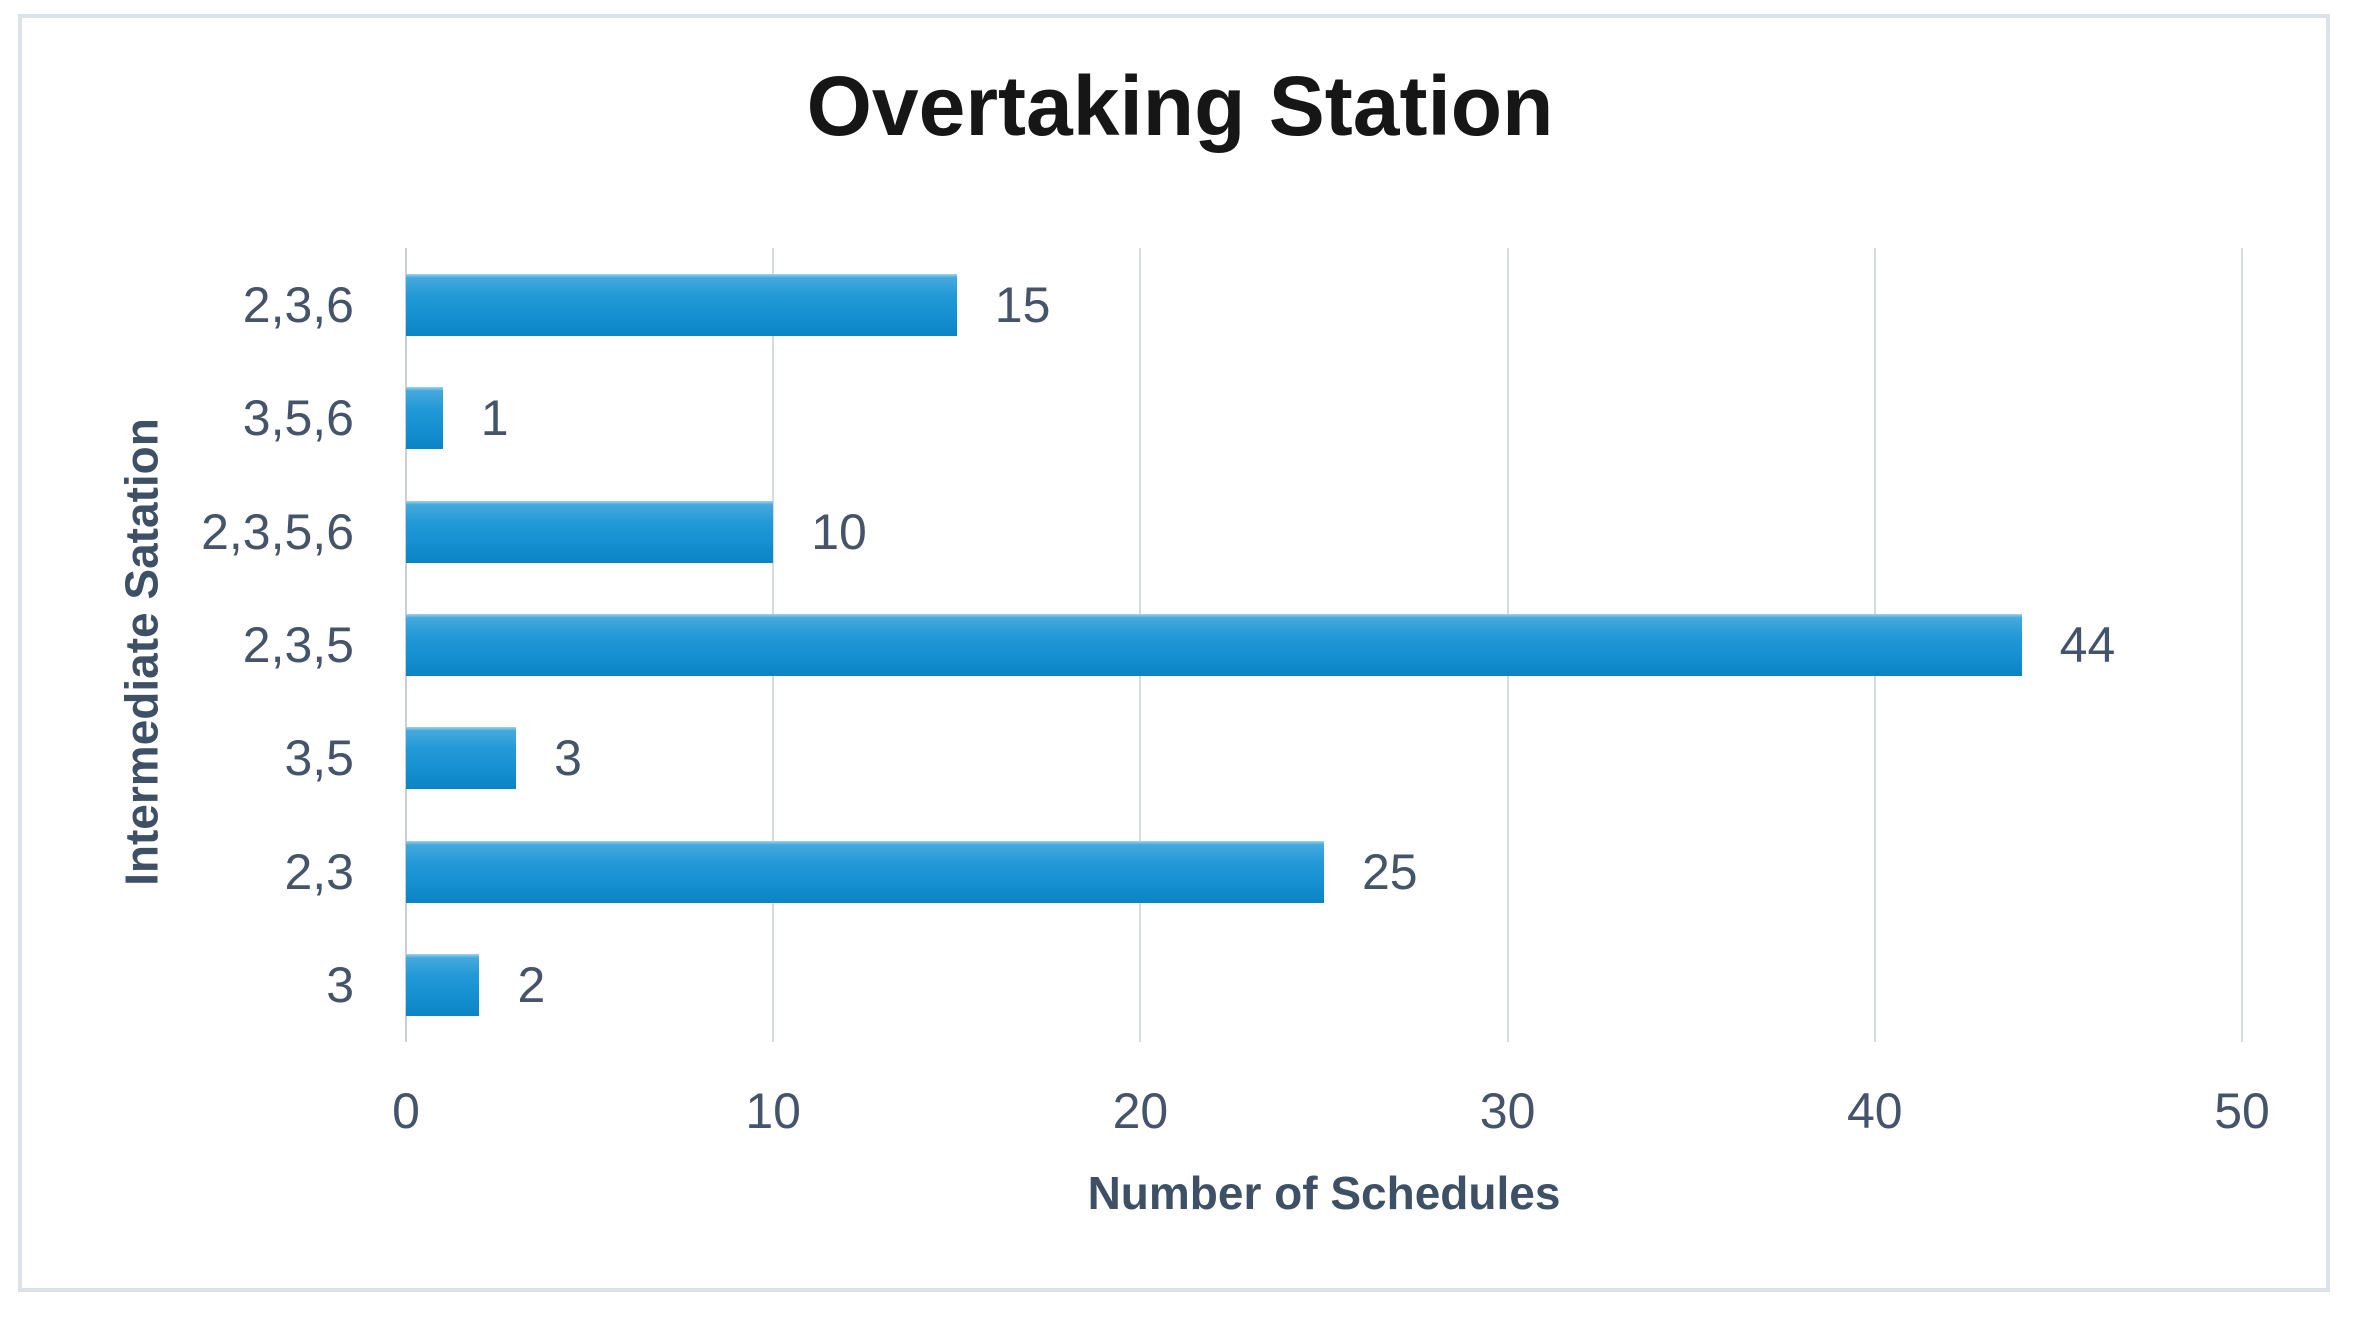 The height and width of the screenshot is (1326, 2360). What do you see at coordinates (1331, 1112) in the screenshot?
I see `x-axis-tick-labels: 0 10 20 30 40 50` at bounding box center [1331, 1112].